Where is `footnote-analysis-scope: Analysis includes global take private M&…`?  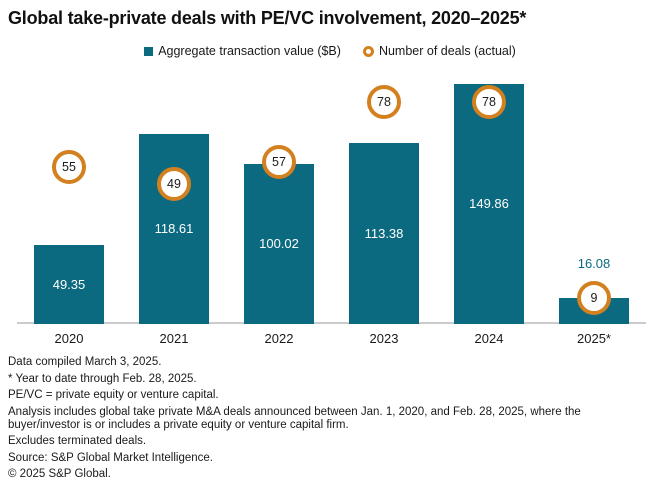
footnote-analysis-scope: Analysis includes global take private M&… is located at coordinates (294, 418).